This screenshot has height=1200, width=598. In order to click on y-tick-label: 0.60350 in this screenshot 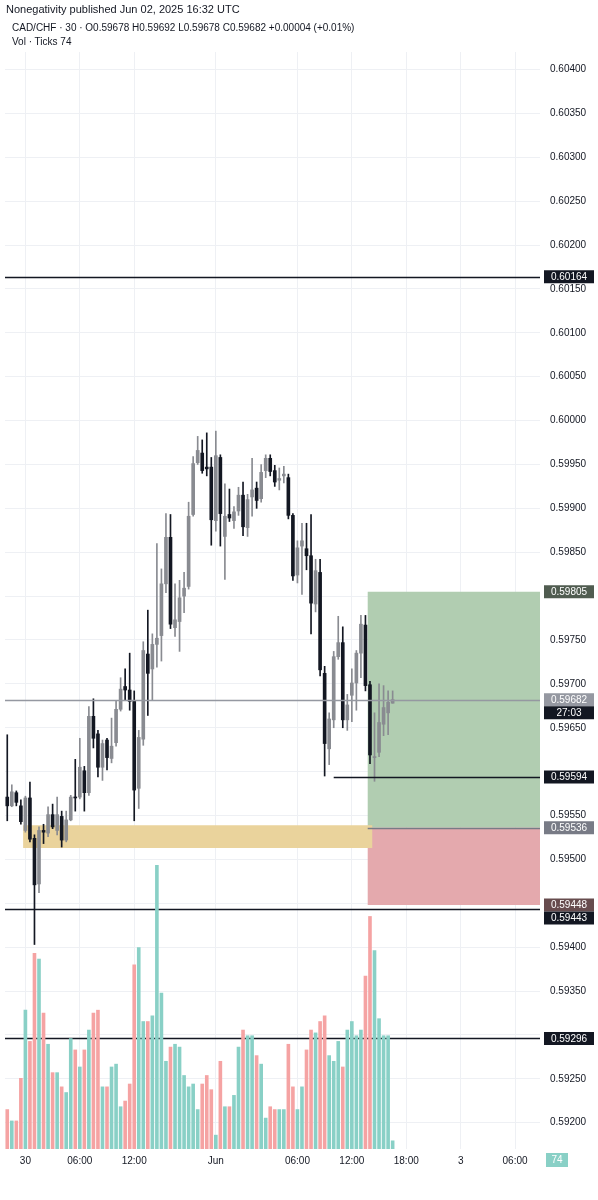, I will do `click(568, 113)`.